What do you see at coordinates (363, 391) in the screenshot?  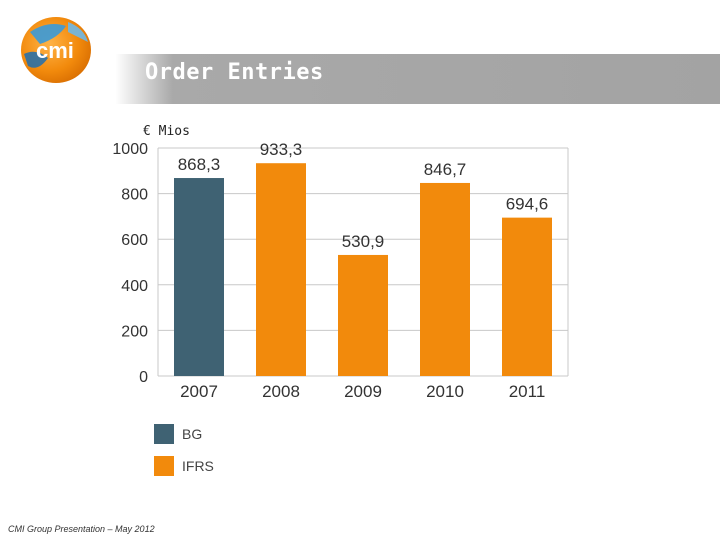 I see `x-tick-label: 2009` at bounding box center [363, 391].